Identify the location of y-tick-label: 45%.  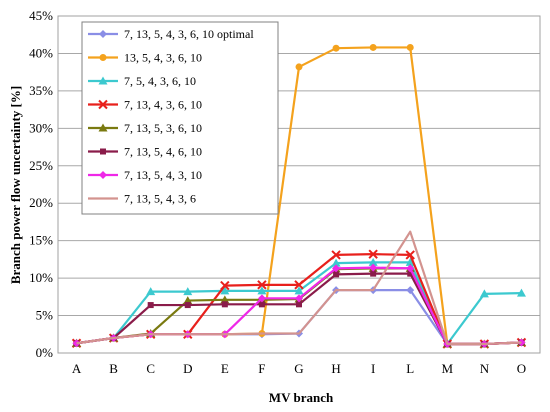
(41, 15).